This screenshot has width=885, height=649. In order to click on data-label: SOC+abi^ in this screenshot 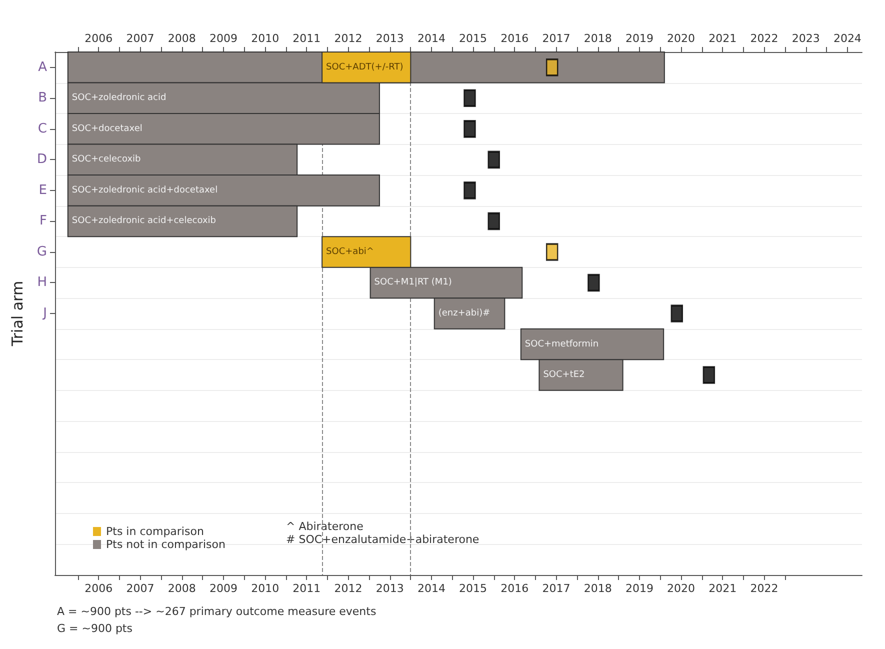, I will do `click(350, 251)`.